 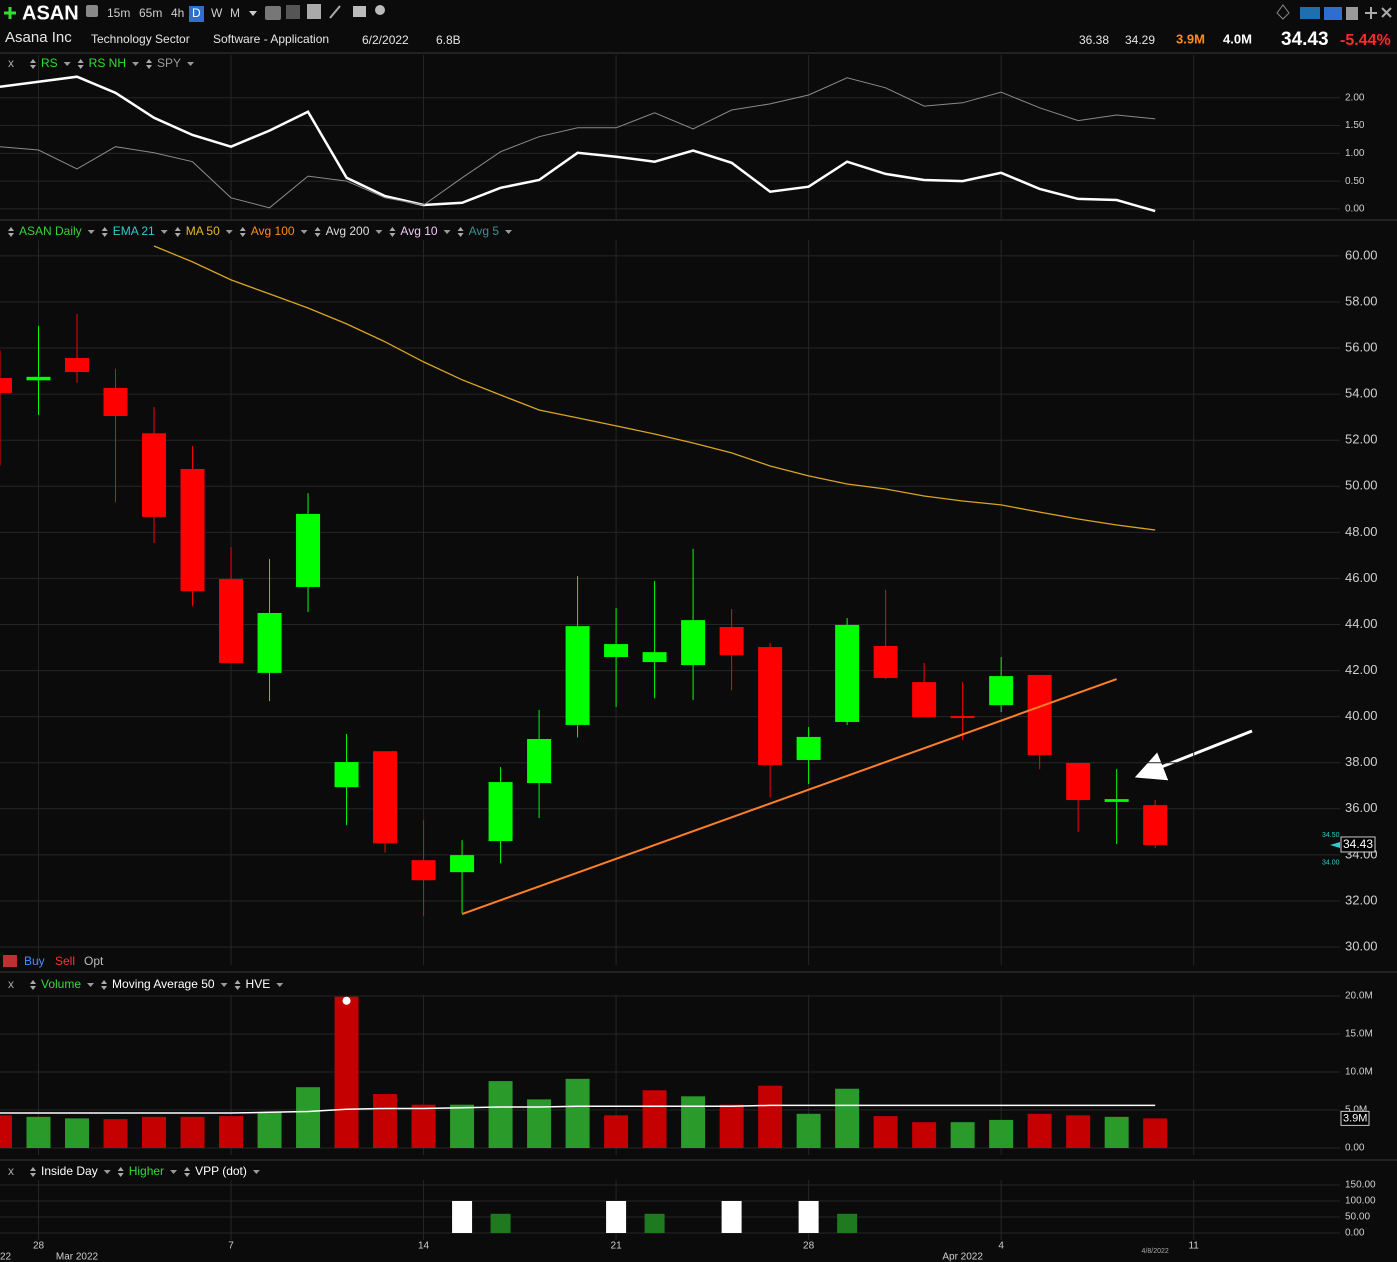 What do you see at coordinates (1361, 254) in the screenshot?
I see `y-tick-label: 60.00` at bounding box center [1361, 254].